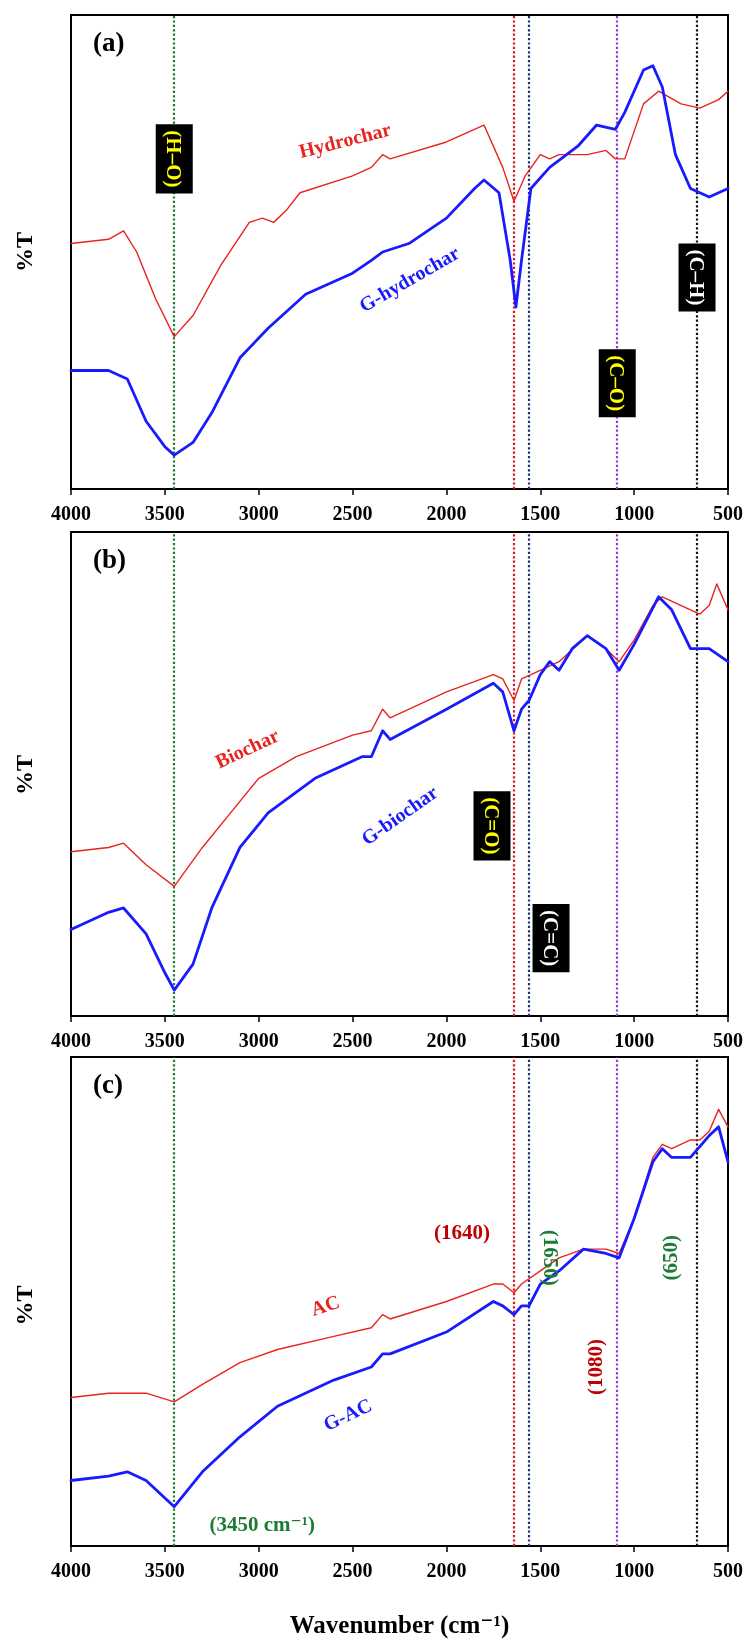  Describe the element at coordinates (108, 1083) in the screenshot. I see `chart-title: (c)` at that location.